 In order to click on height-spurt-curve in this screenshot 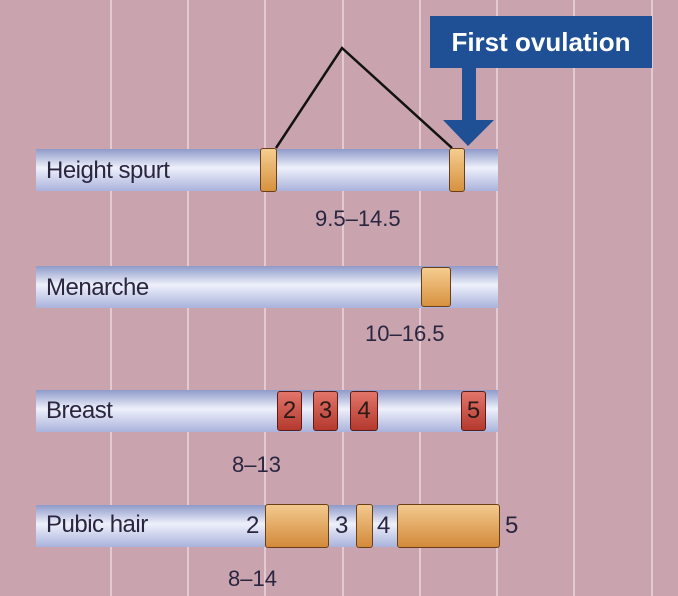, I will do `click(363, 97)`.